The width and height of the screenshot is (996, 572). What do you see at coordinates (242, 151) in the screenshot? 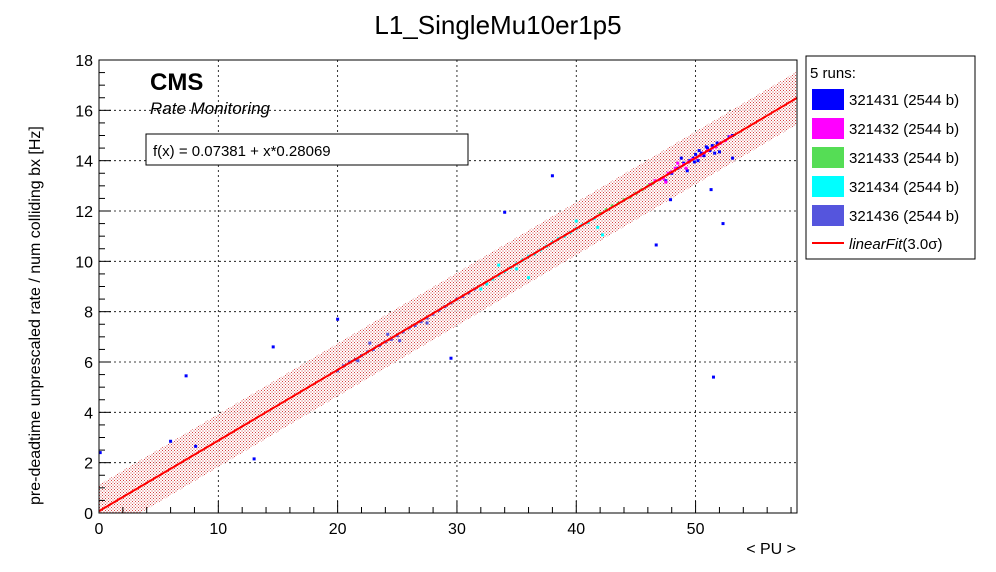
I see `fit-formula: f(x) = 0.07381 + x*0.28069` at bounding box center [242, 151].